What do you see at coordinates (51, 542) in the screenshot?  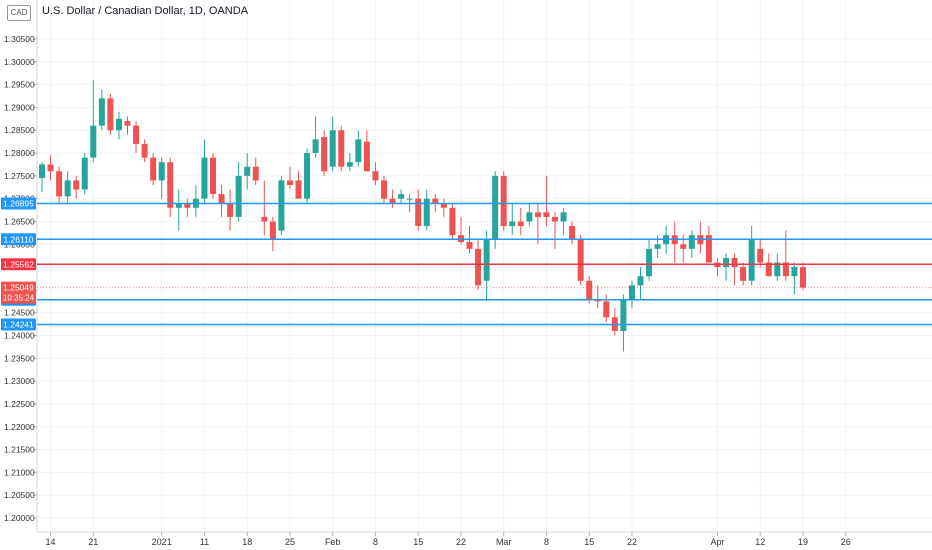 I see `x-tick-label: 14` at bounding box center [51, 542].